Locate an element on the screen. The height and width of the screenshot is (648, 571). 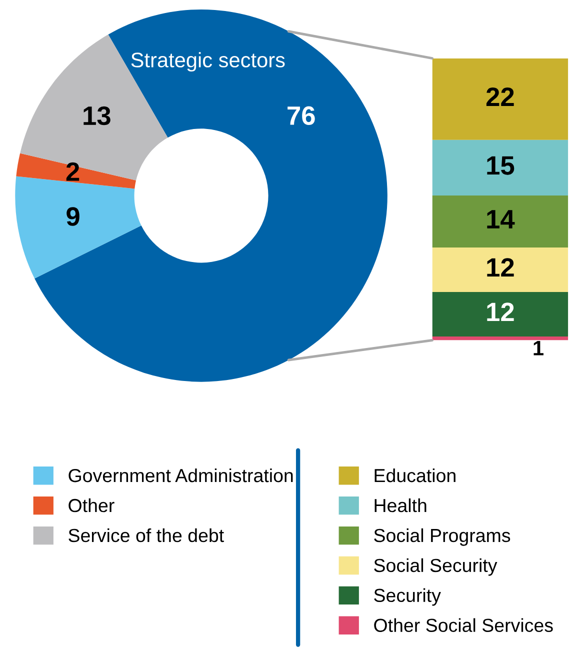
donut-slice is located at coordinates (76, 171).